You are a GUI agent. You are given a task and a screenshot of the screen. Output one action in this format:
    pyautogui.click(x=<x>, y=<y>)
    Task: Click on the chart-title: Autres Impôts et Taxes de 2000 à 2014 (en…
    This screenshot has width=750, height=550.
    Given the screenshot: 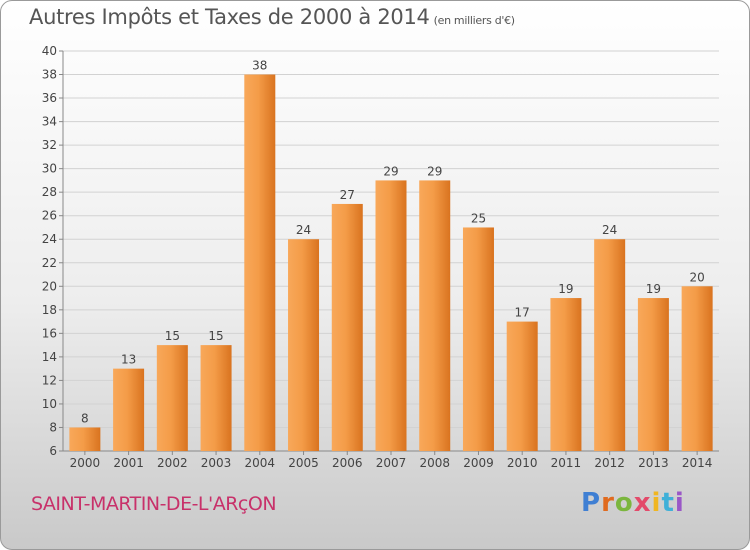 What is the action you would take?
    pyautogui.click(x=272, y=17)
    